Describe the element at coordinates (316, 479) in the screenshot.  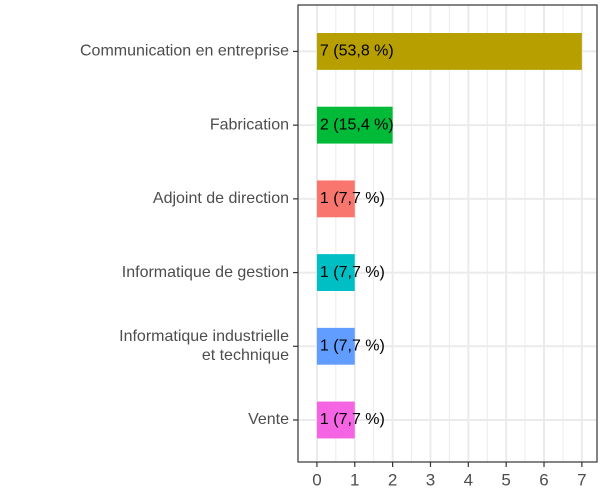
I see `x-tick-label: 0` at that location.